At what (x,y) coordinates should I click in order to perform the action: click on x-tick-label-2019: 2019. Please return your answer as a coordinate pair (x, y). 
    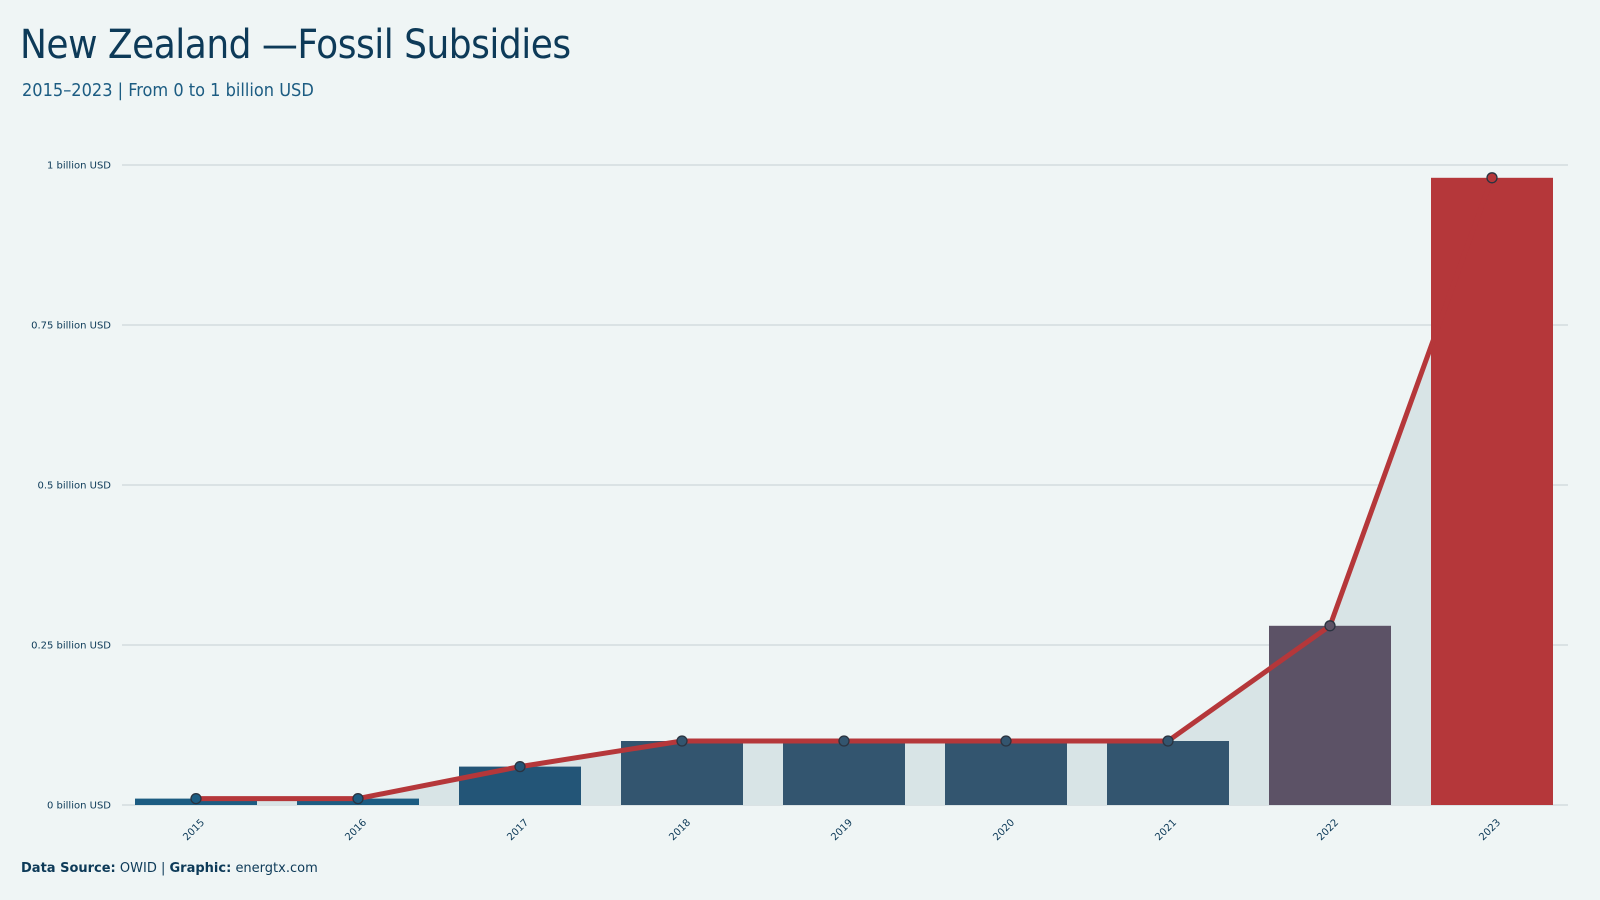
    Looking at the image, I should click on (842, 830).